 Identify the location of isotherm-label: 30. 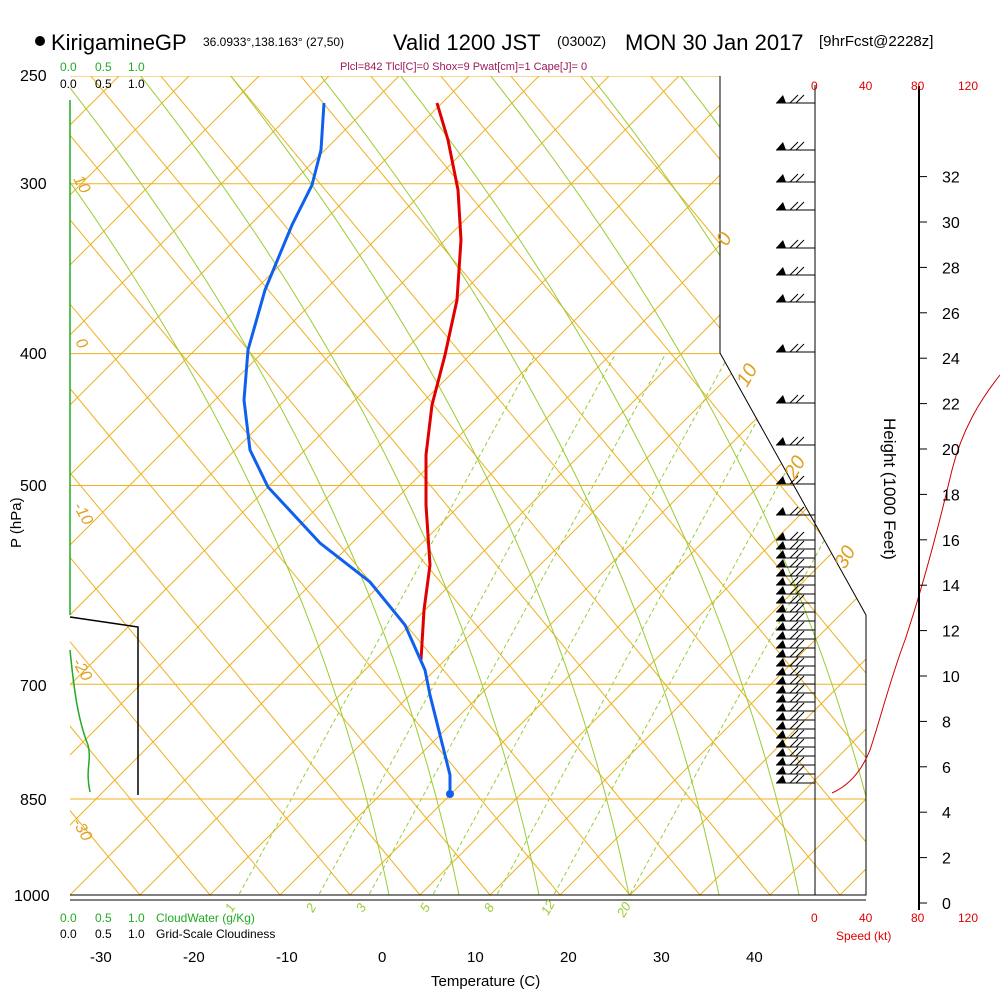
(845, 557).